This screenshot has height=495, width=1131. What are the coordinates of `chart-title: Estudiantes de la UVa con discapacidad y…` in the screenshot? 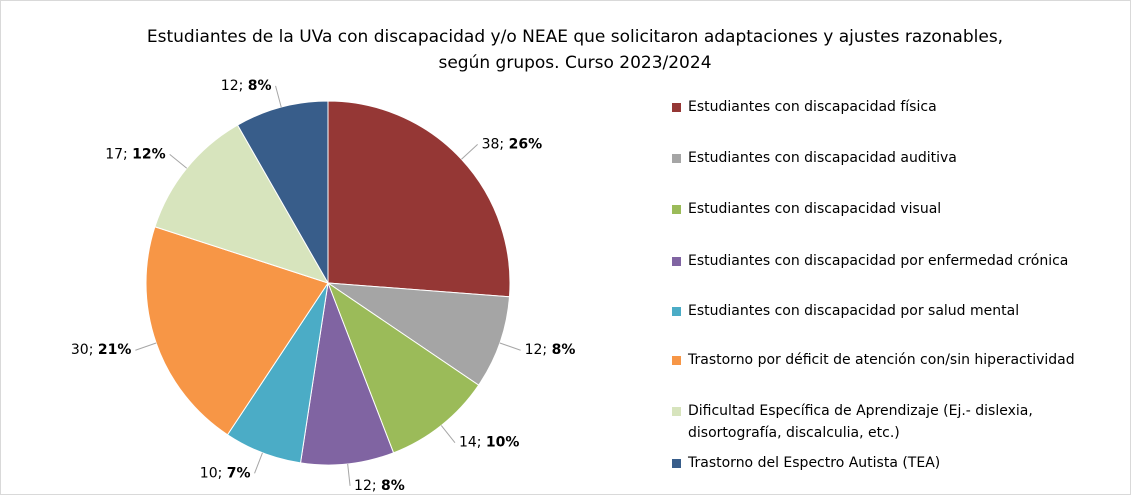 It's located at (575, 50).